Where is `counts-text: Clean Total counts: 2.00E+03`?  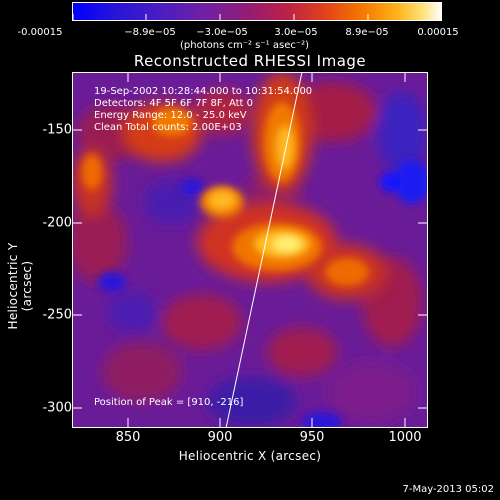
counts-text: Clean Total counts: 2.00E+03 is located at coordinates (168, 127).